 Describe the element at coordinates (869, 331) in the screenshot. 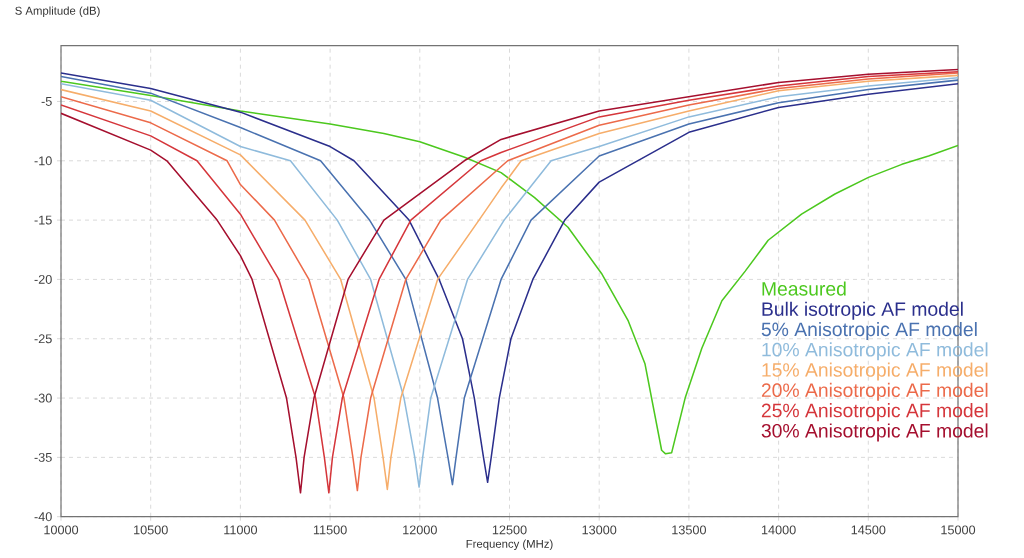

I see `text: 5% Anisotropic AF model` at that location.